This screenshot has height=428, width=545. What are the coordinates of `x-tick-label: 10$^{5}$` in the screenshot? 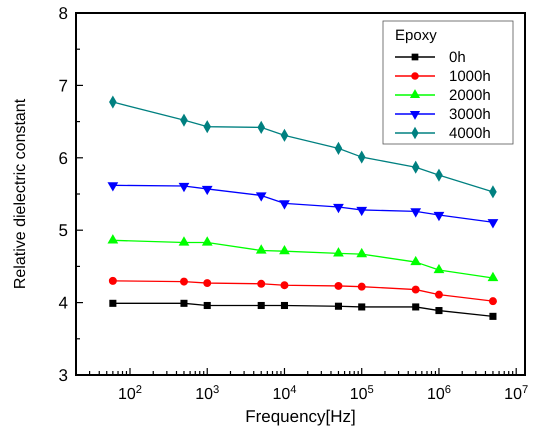 It's located at (362, 393).